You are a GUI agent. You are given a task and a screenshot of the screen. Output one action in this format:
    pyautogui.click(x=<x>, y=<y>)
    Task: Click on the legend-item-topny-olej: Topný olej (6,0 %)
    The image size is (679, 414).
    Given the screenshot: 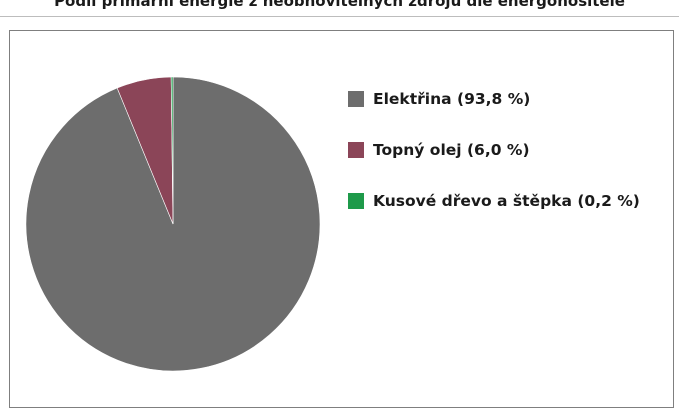 What is the action you would take?
    pyautogui.click(x=494, y=151)
    